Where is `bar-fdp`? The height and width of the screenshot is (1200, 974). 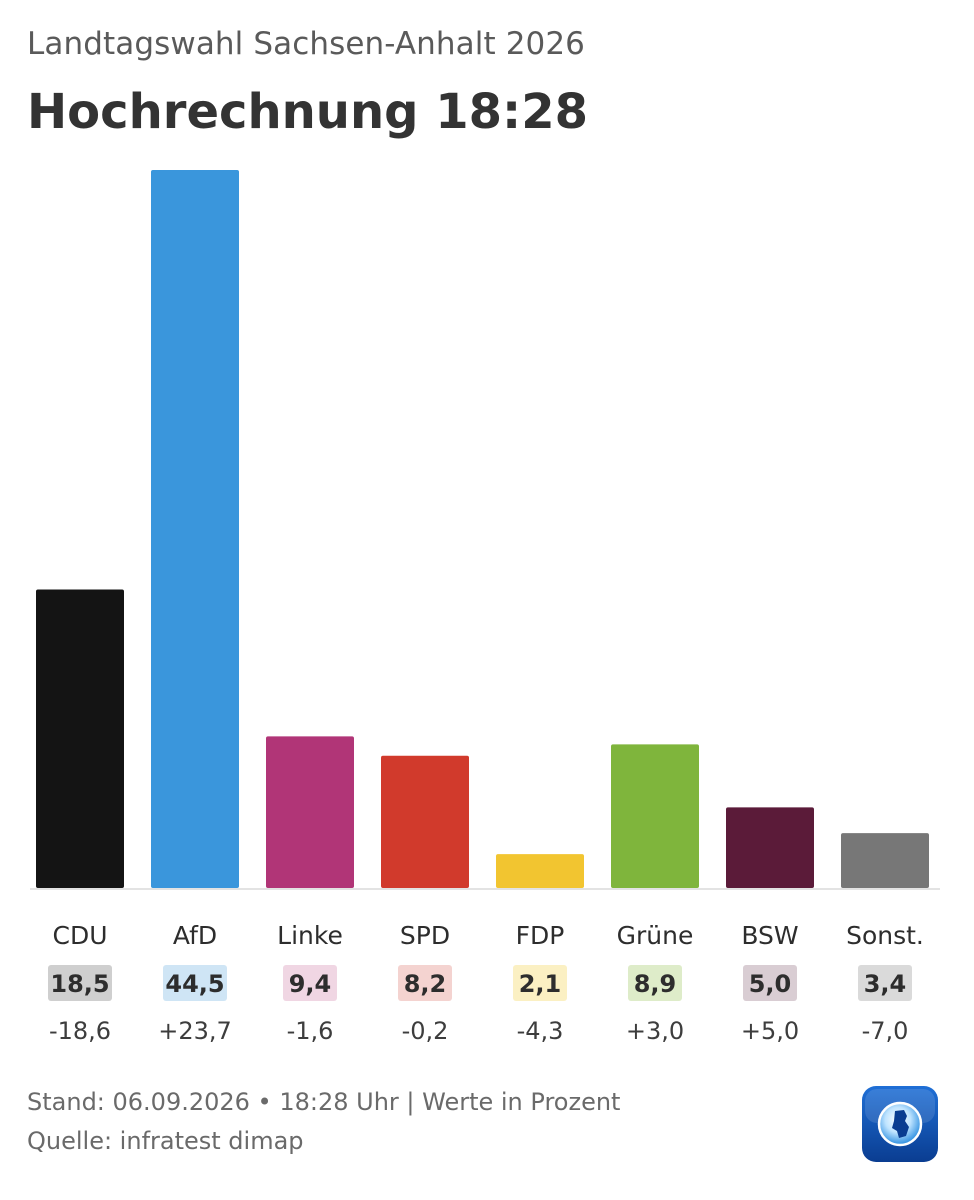 bar-fdp is located at coordinates (540, 871).